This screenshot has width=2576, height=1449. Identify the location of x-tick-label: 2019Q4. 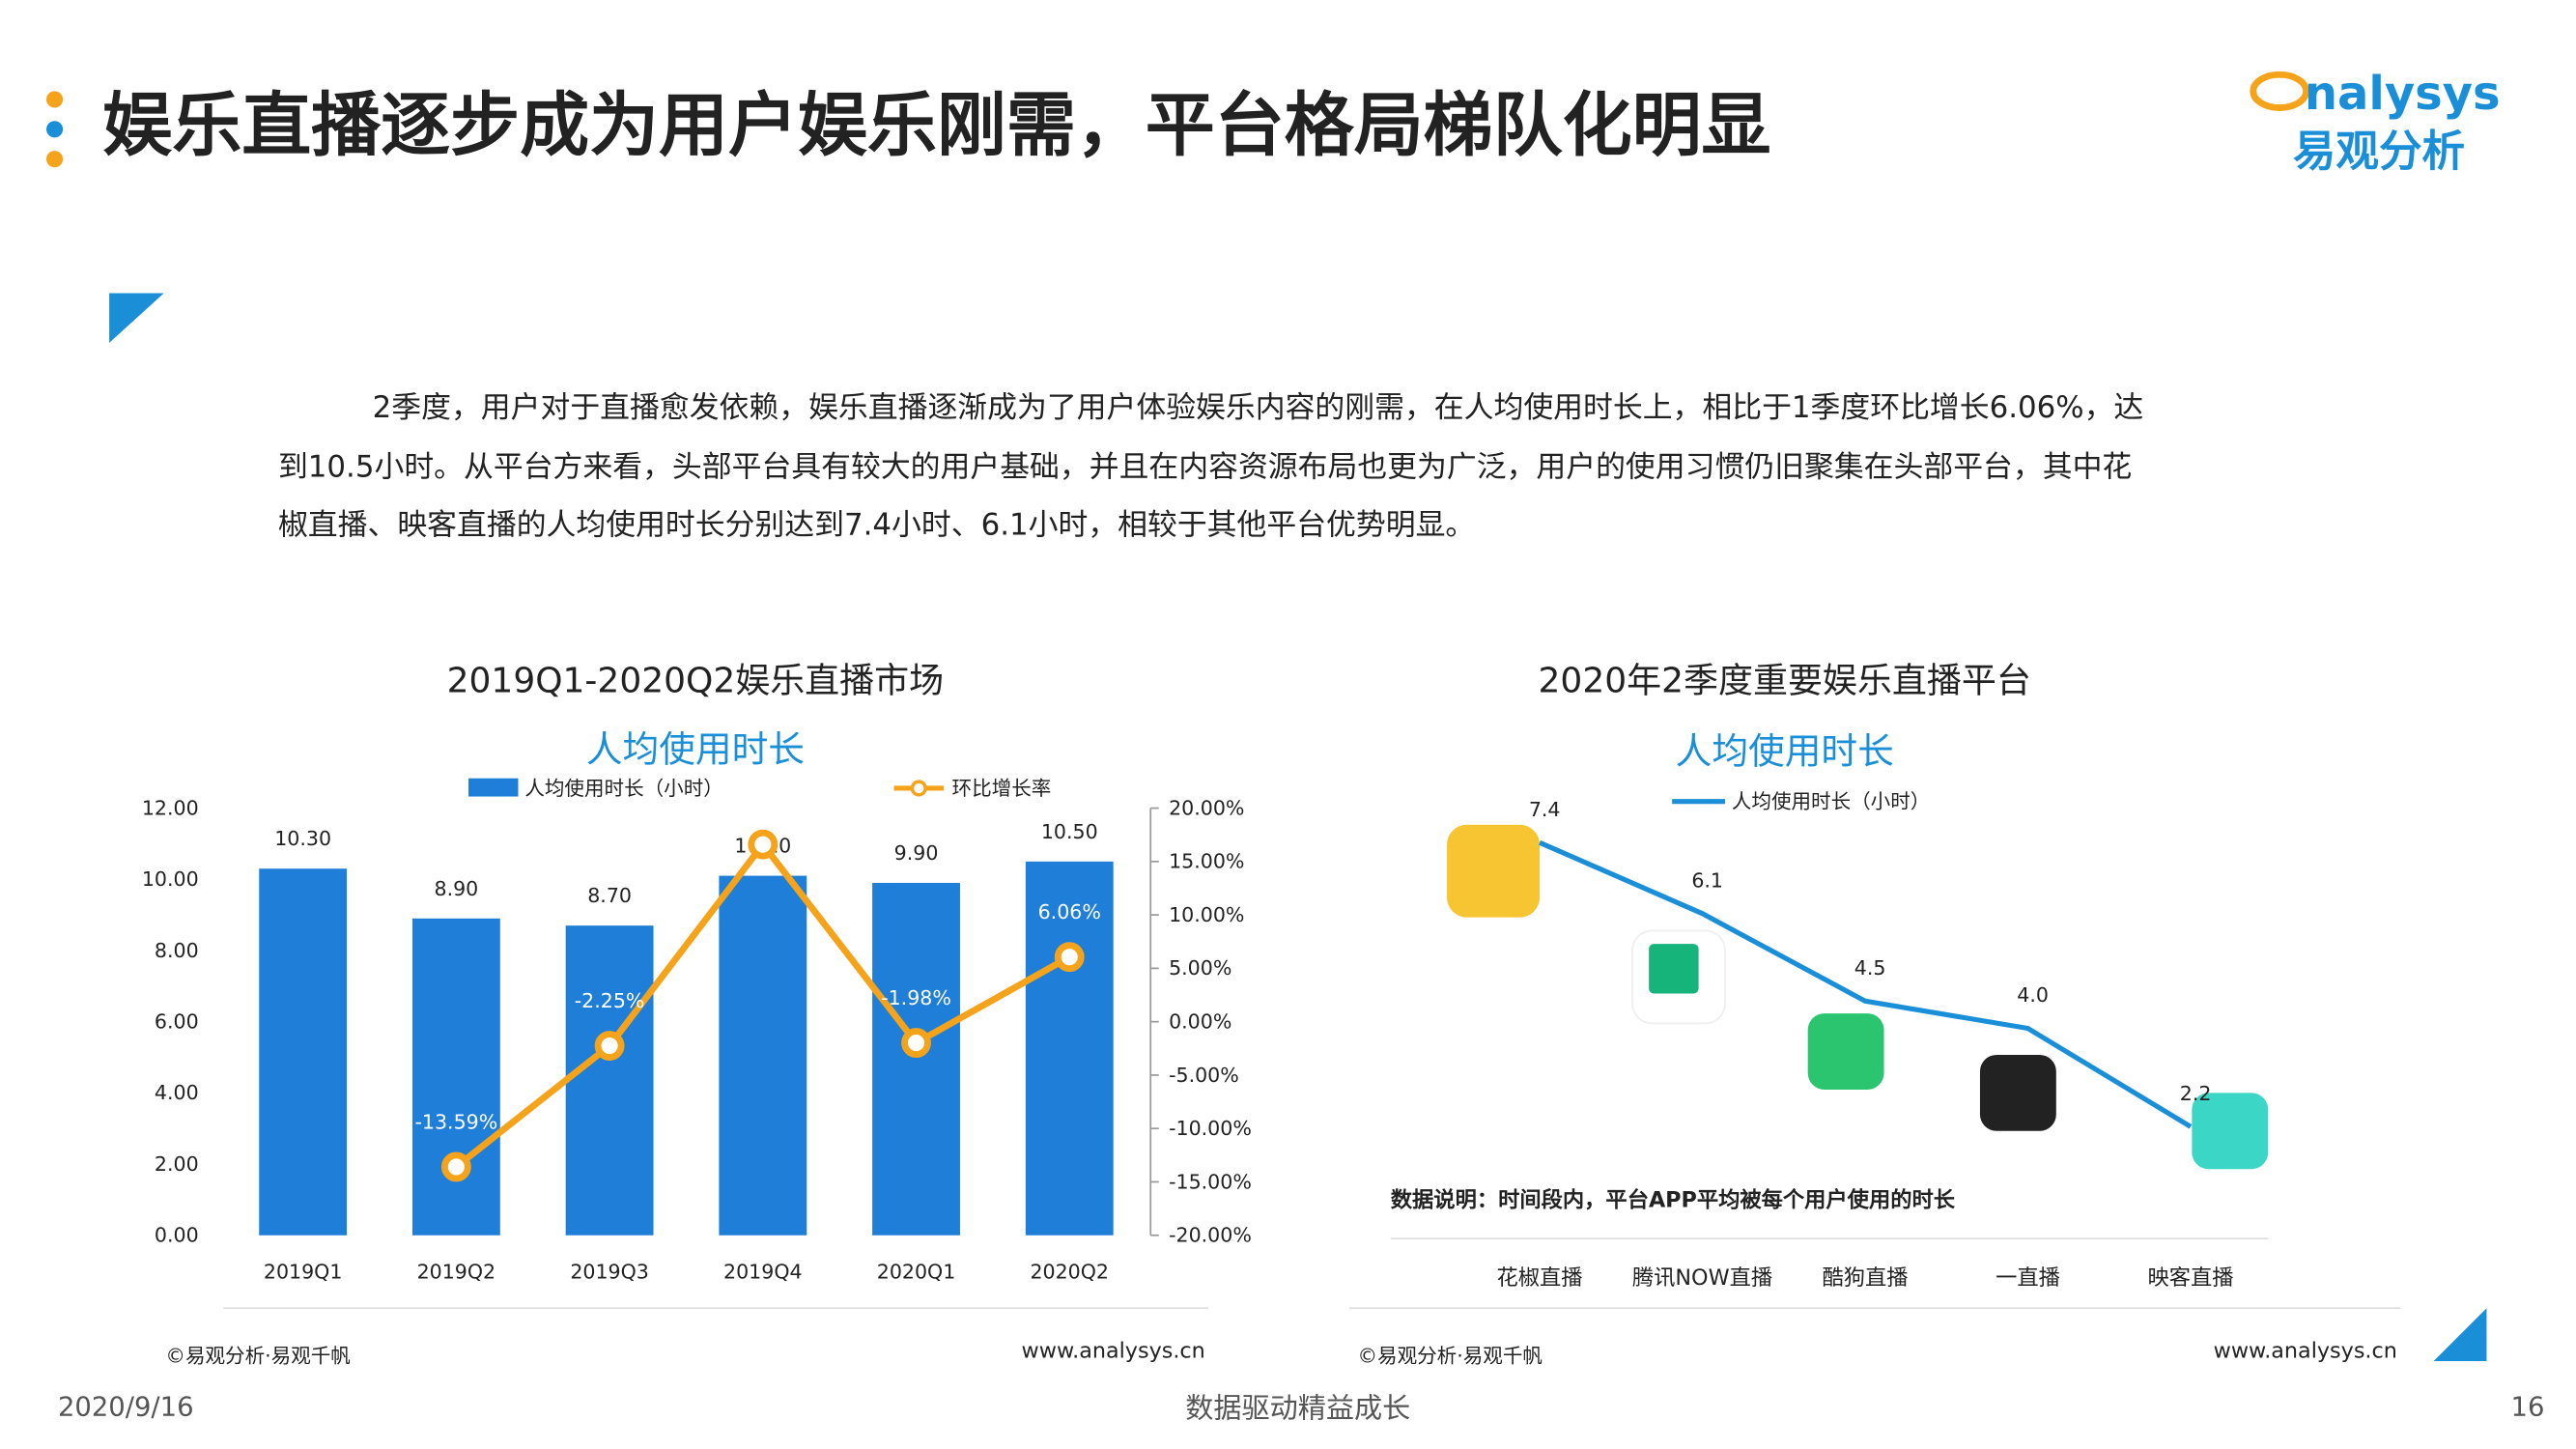
(763, 1271).